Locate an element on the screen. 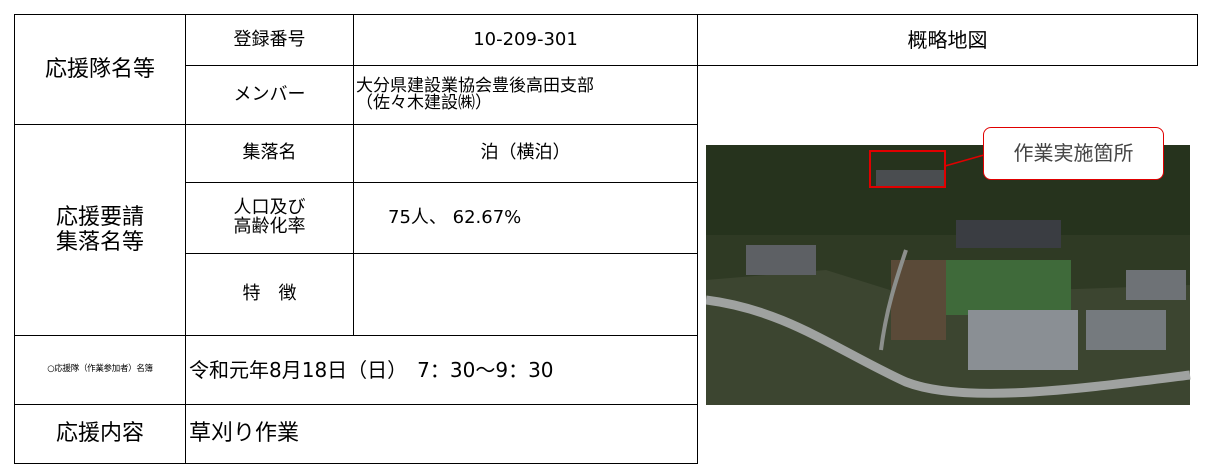 This screenshot has height=464, width=1209. pop-label: 人口及び 高齢化率 is located at coordinates (269, 218).